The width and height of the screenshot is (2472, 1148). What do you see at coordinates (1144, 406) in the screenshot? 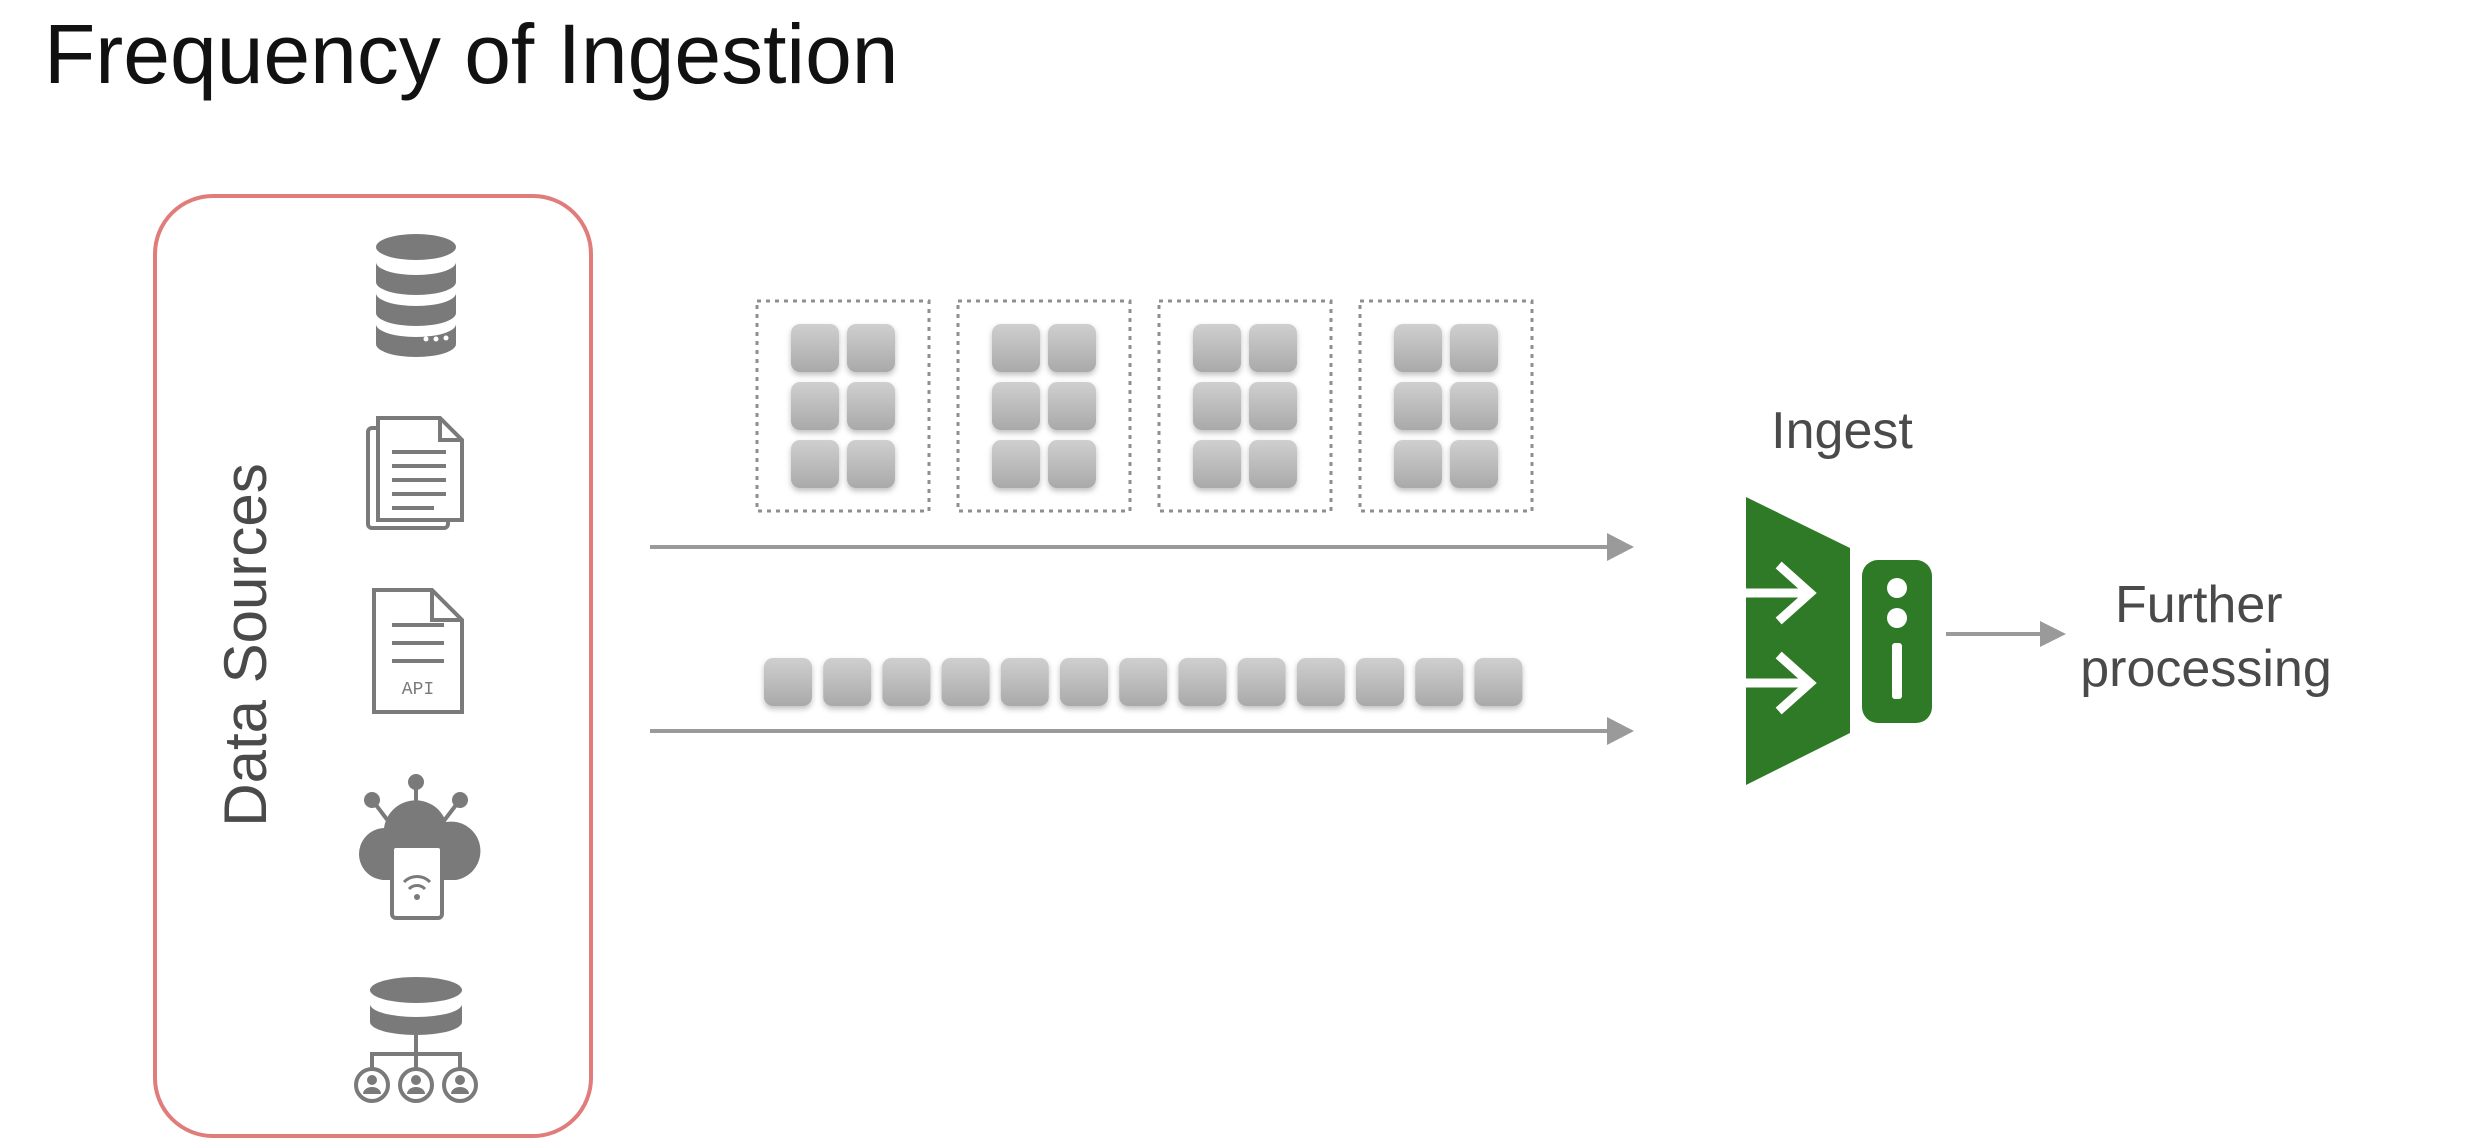
I see `batch-flow` at bounding box center [1144, 406].